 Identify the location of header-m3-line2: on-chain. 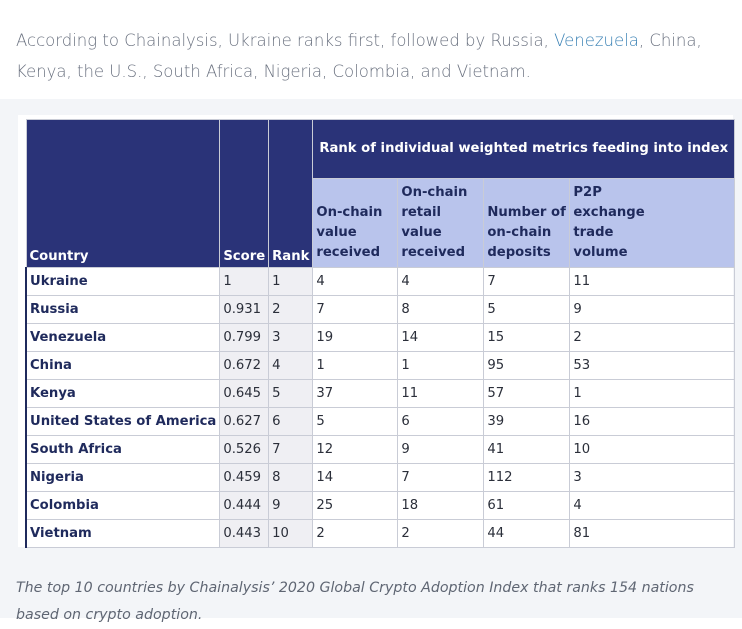
(519, 232).